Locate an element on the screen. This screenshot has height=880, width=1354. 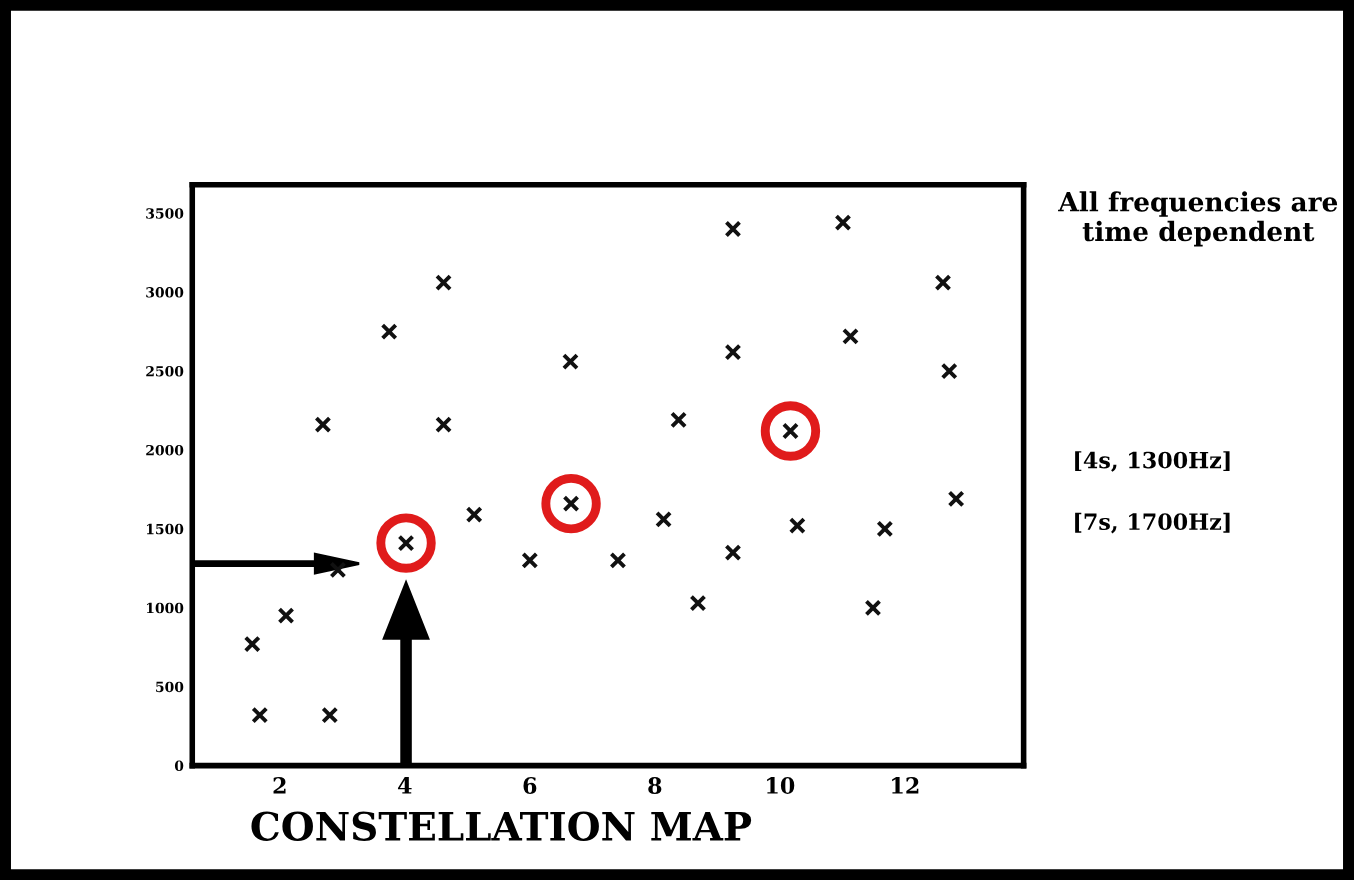
x-tick-label: 10 is located at coordinates (781, 785).